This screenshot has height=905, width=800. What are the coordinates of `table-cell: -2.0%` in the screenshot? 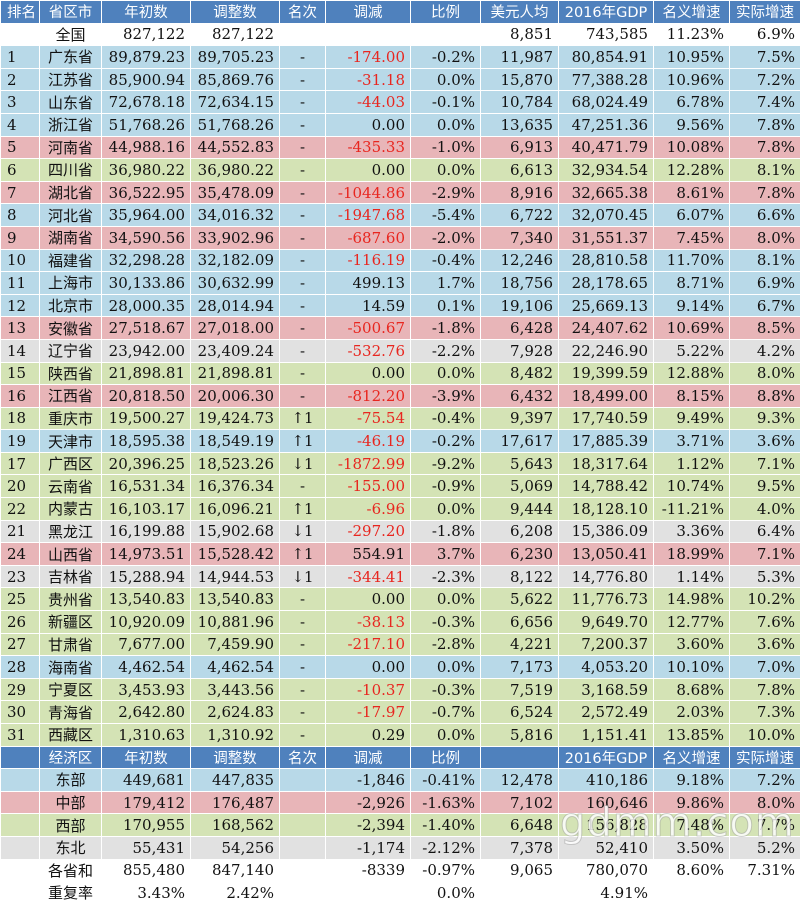 It's located at (446, 237).